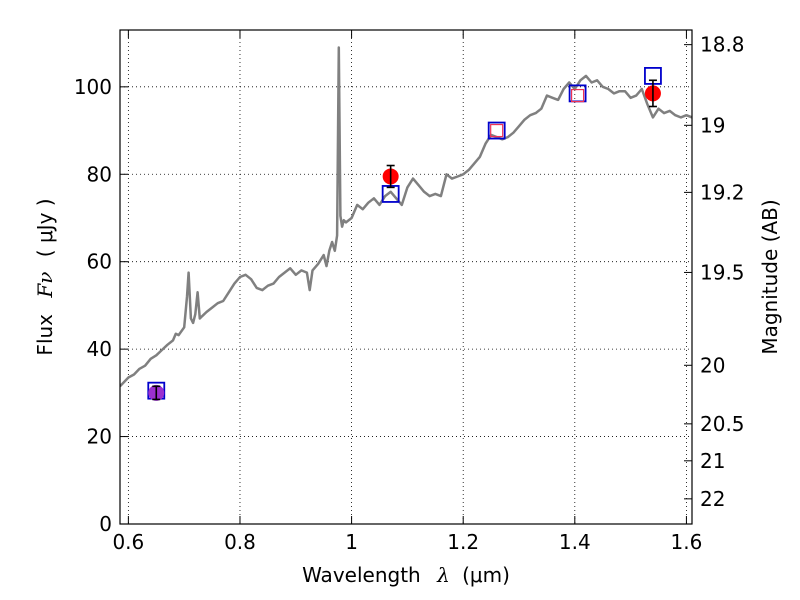  What do you see at coordinates (240, 542) in the screenshot?
I see `x-tick-label: 0.8` at bounding box center [240, 542].